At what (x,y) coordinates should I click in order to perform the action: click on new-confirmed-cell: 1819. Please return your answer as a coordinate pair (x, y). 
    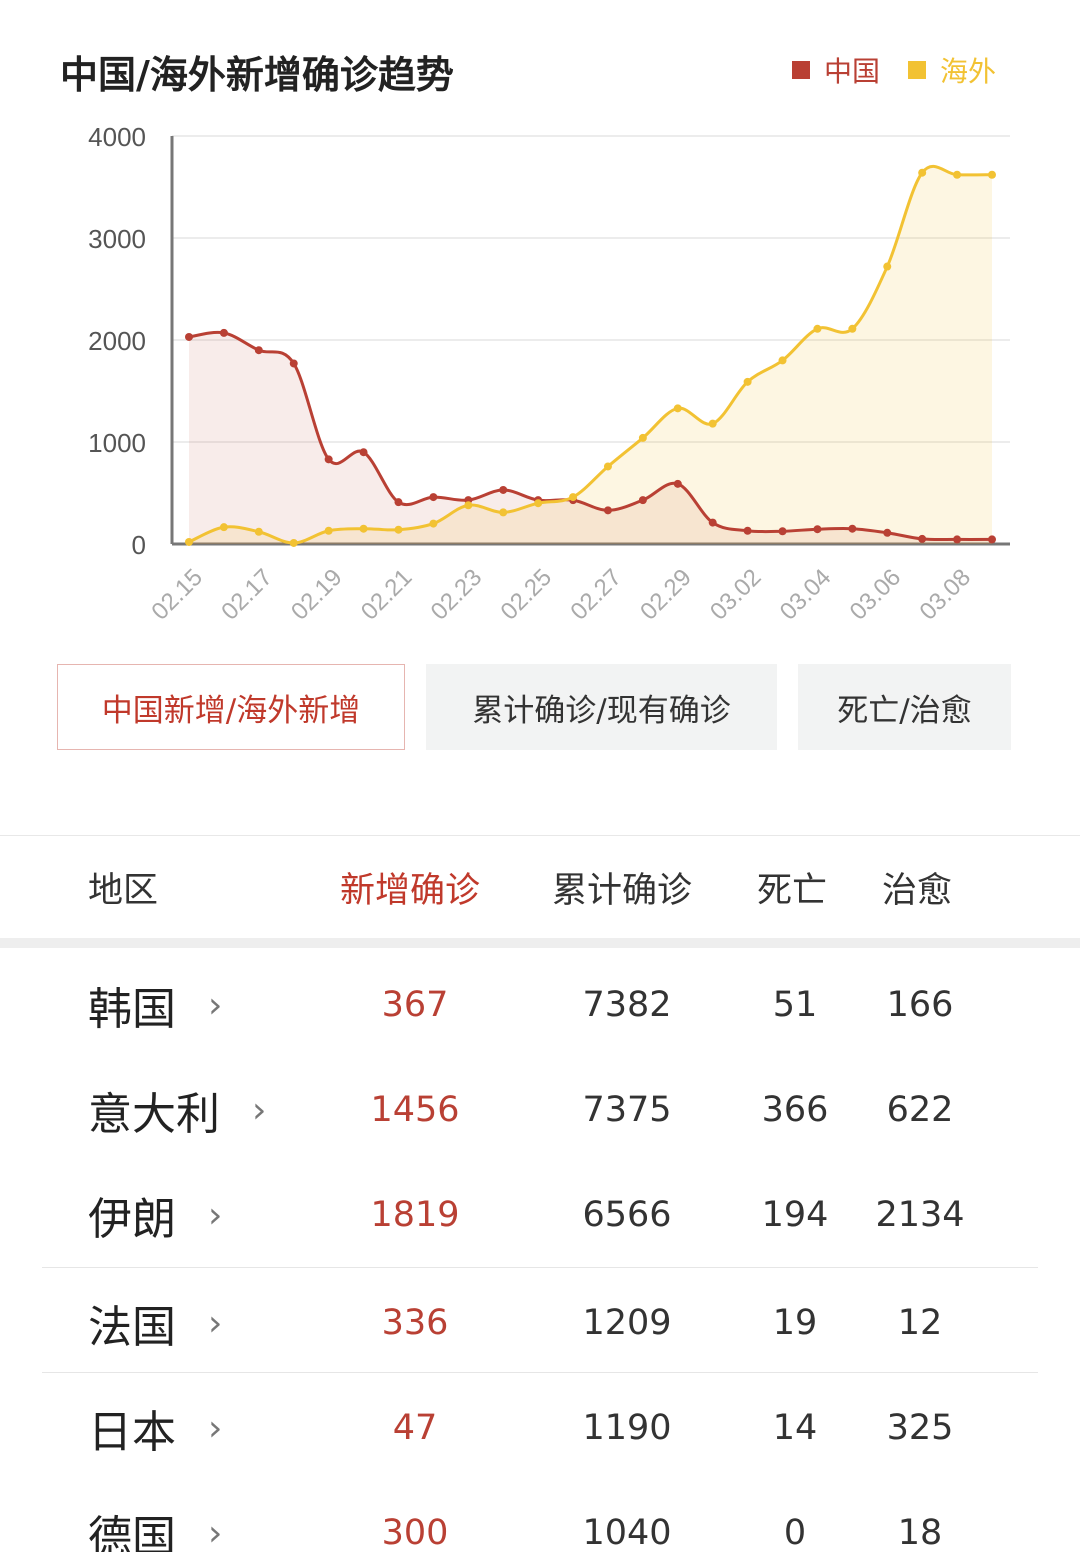
    Looking at the image, I should click on (415, 1215).